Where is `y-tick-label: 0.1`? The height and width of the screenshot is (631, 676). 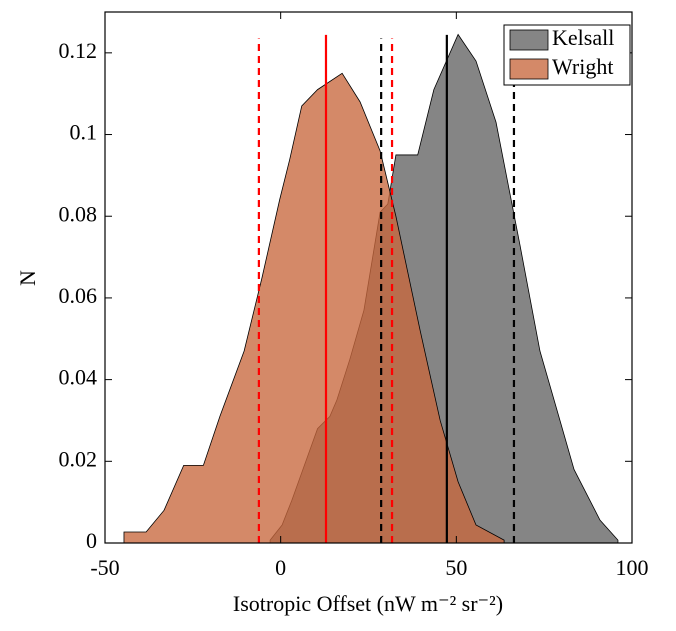 y-tick-label: 0.1 is located at coordinates (84, 132).